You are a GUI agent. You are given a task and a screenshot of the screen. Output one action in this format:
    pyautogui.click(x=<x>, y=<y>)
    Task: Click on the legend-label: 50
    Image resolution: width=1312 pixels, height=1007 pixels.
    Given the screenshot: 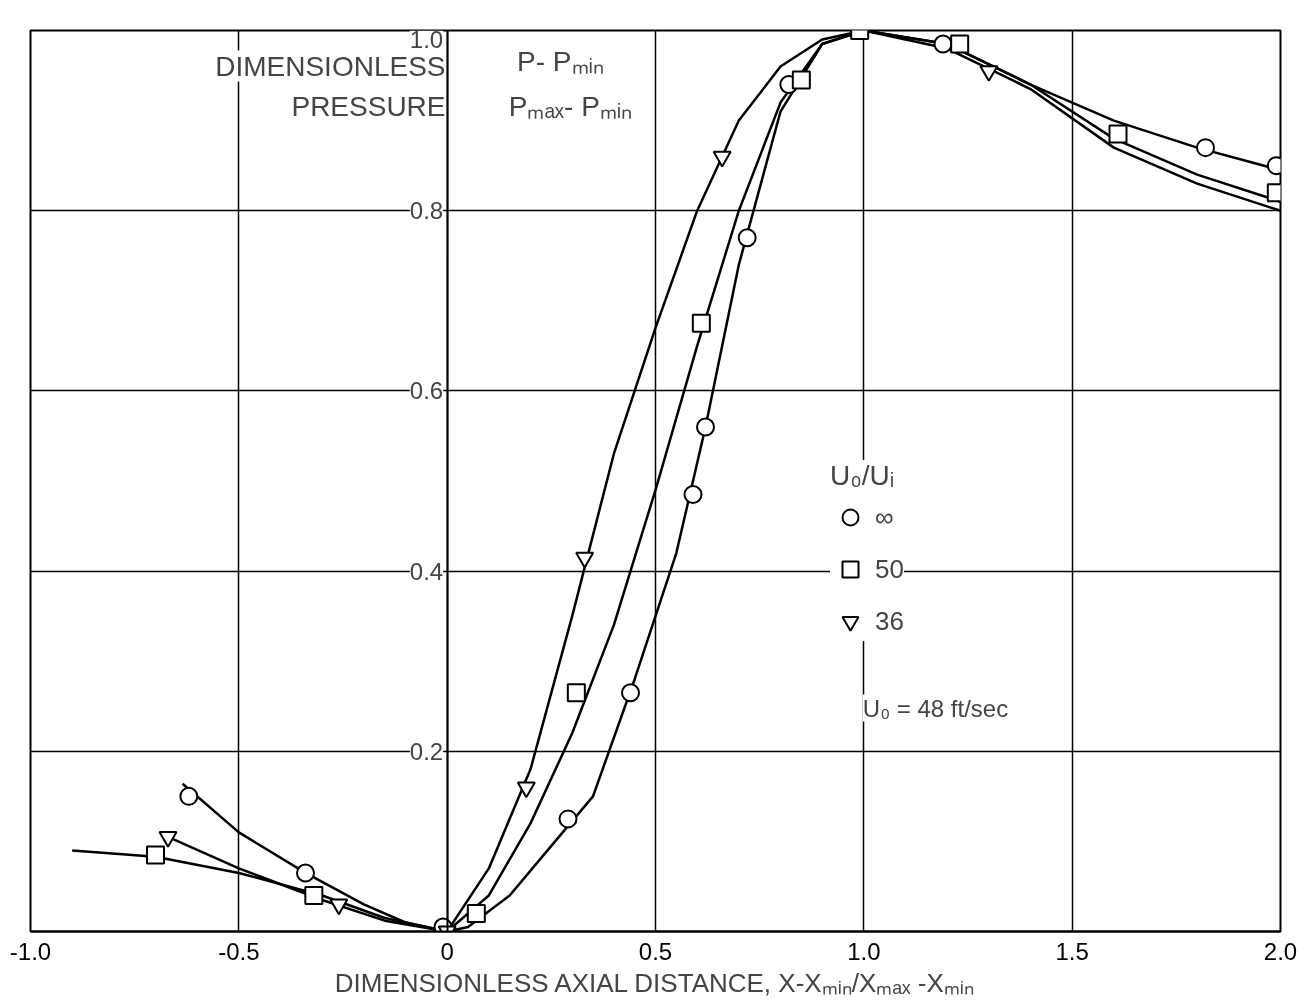 What is the action you would take?
    pyautogui.click(x=889, y=569)
    